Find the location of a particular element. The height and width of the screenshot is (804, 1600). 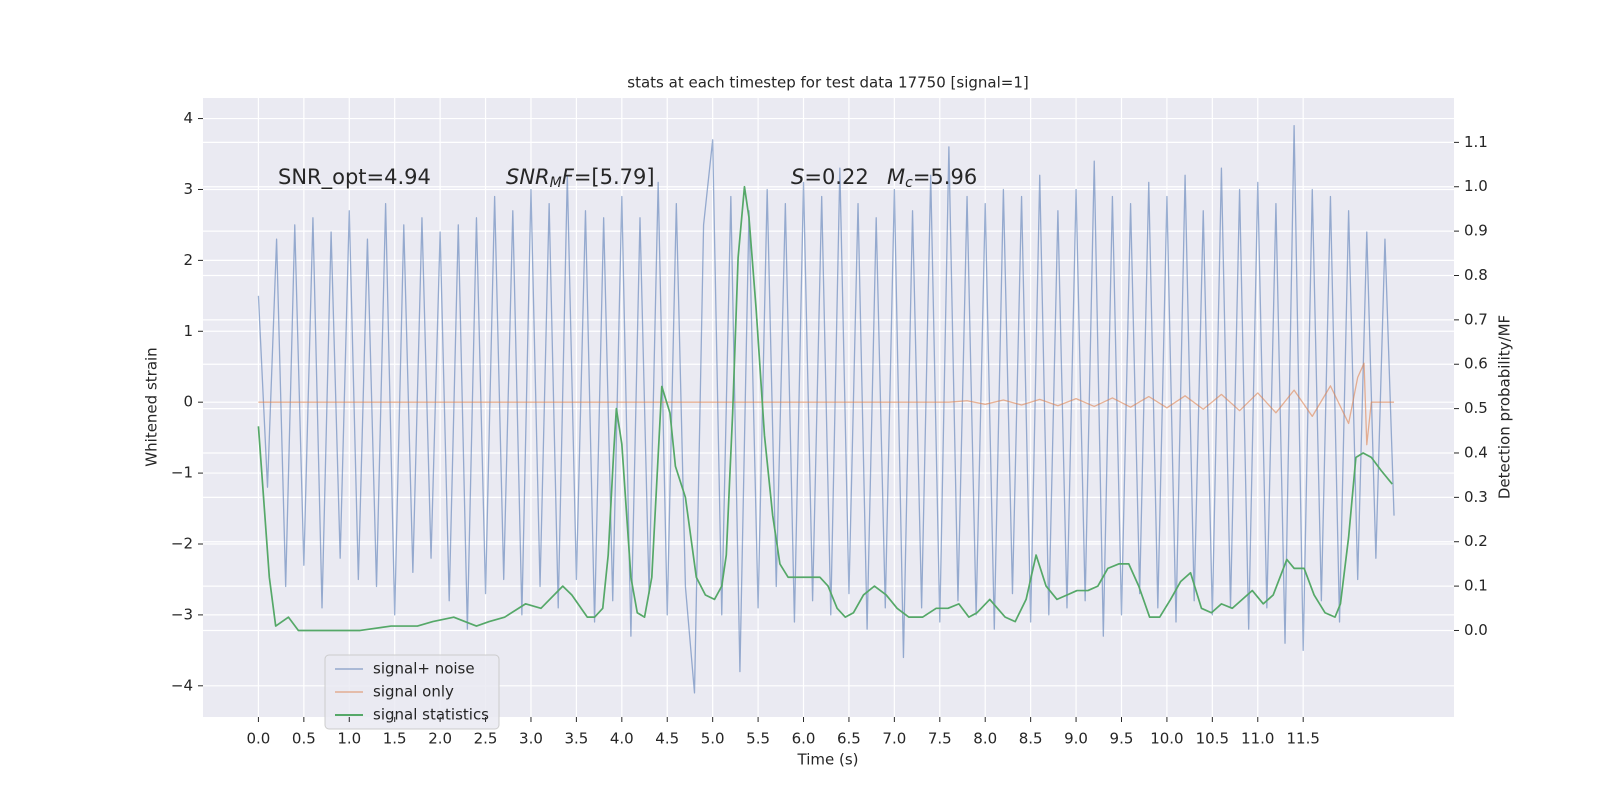

x-tick-label: 1.0 is located at coordinates (349, 739).